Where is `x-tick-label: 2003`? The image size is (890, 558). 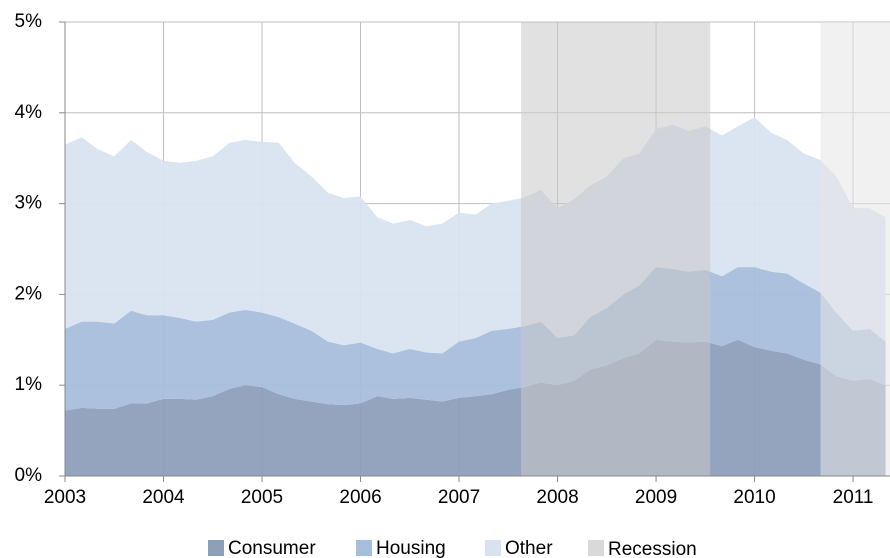
x-tick-label: 2003 is located at coordinates (65, 497).